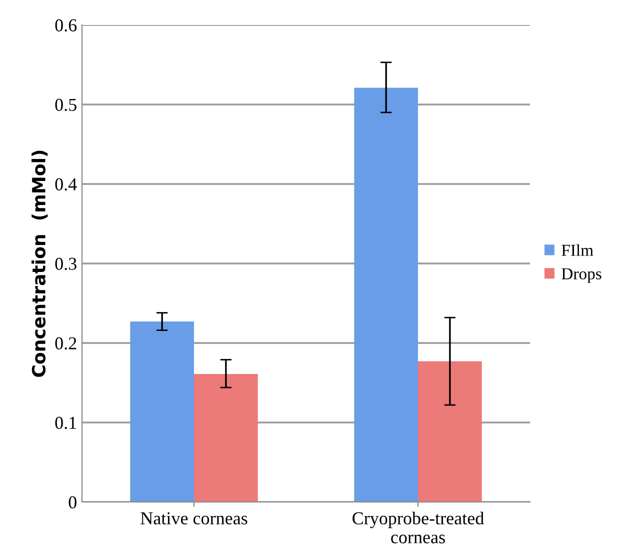 This screenshot has height=560, width=627. What do you see at coordinates (578, 250) in the screenshot?
I see `legend-label: FIlm` at bounding box center [578, 250].